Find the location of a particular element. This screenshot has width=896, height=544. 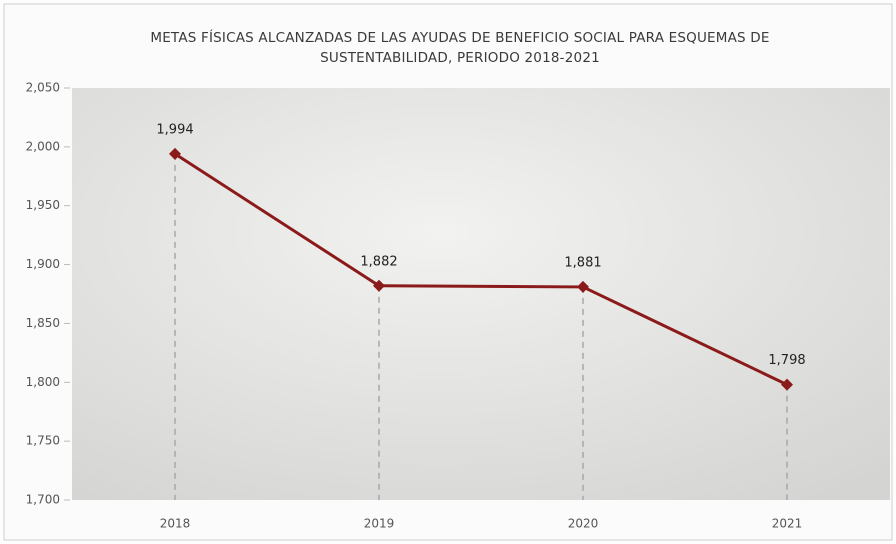

y-tick-label: 1,750 is located at coordinates (43, 441).